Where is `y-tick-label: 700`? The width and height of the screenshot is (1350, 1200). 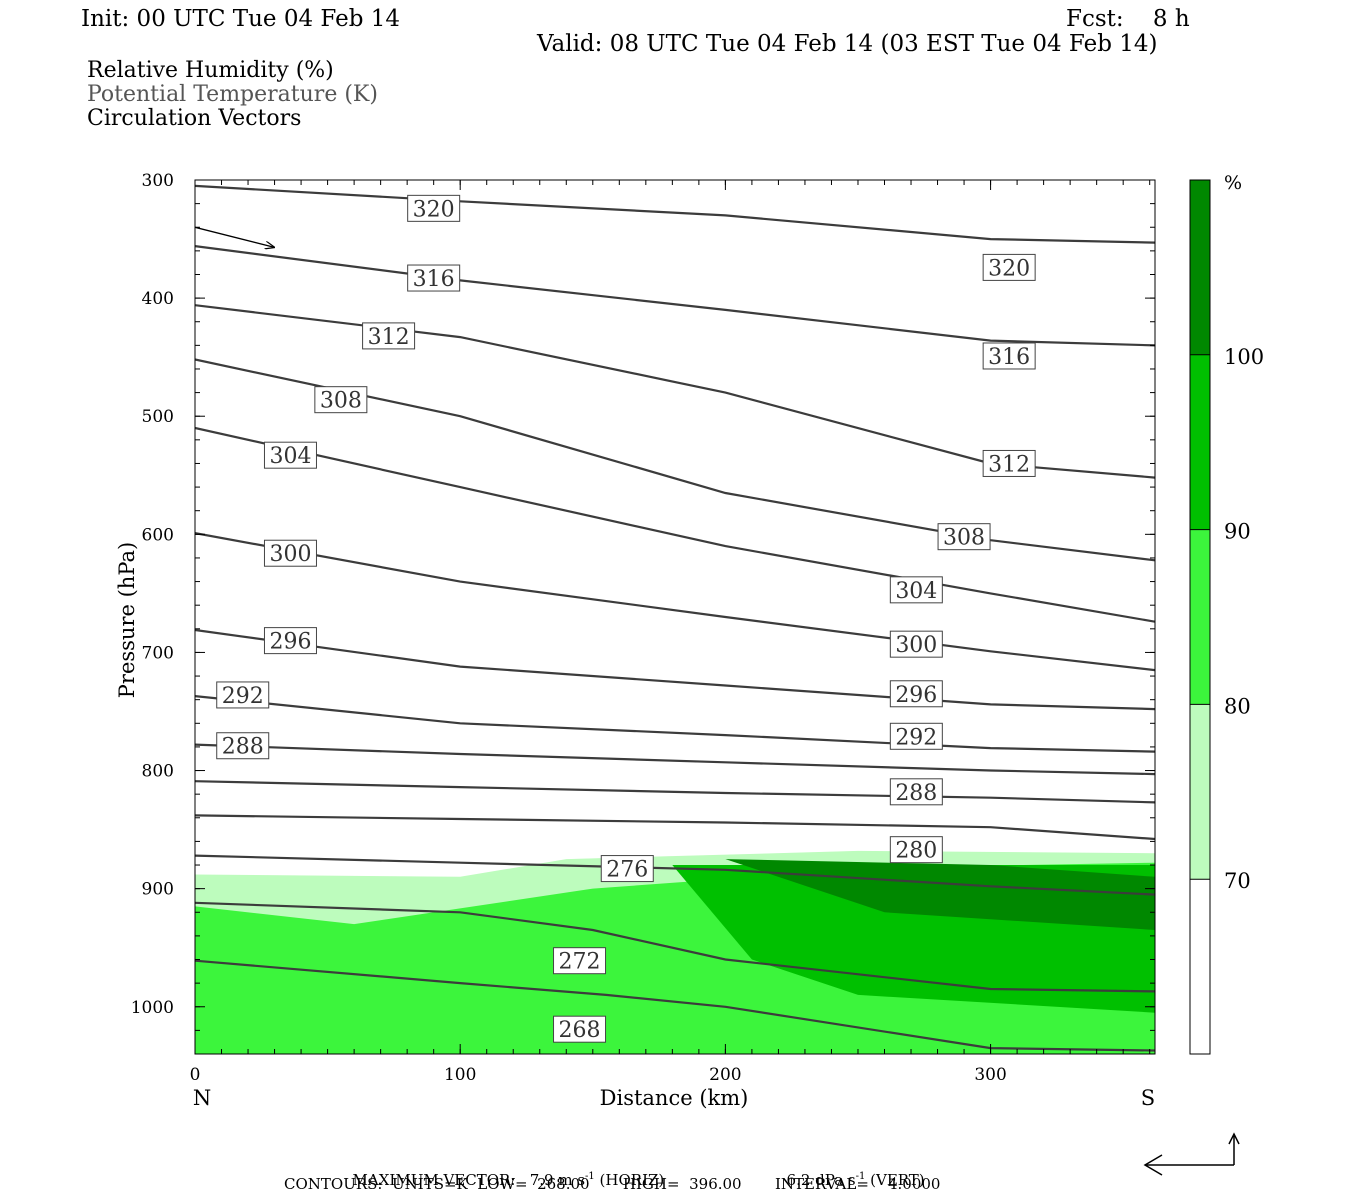
y-tick-label: 700 is located at coordinates (158, 653).